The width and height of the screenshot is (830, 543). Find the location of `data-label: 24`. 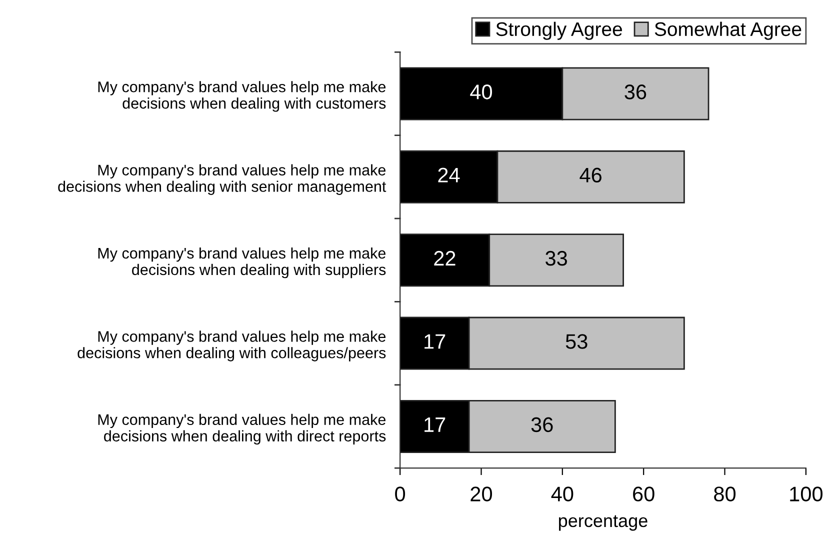

data-label: 24 is located at coordinates (449, 175).